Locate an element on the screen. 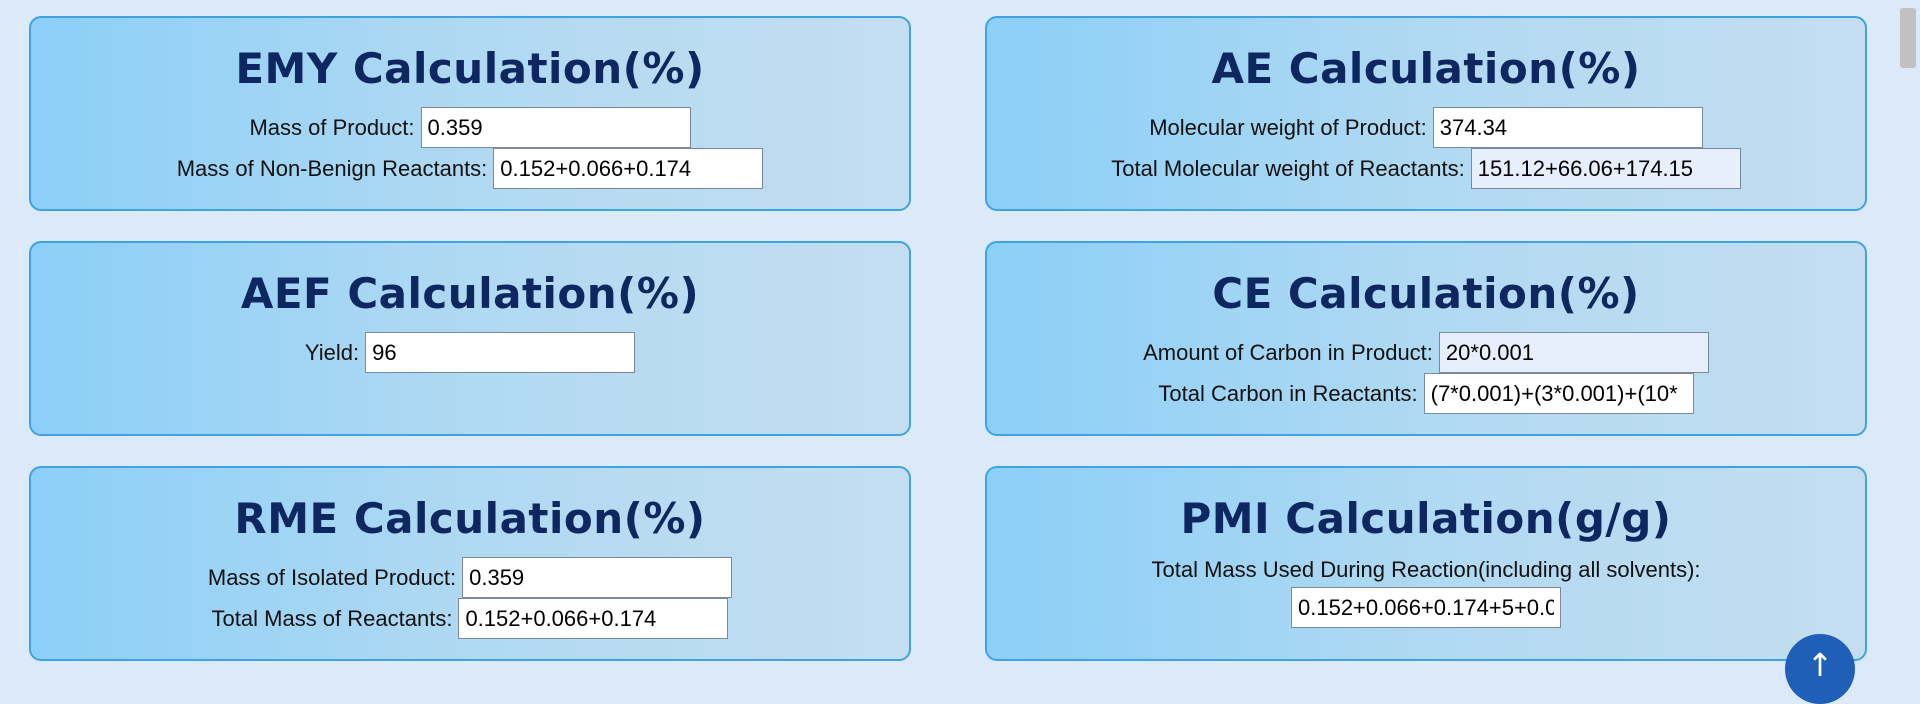 The width and height of the screenshot is (1920, 704). ce-title: CE Calculation(%) is located at coordinates (1426, 293).